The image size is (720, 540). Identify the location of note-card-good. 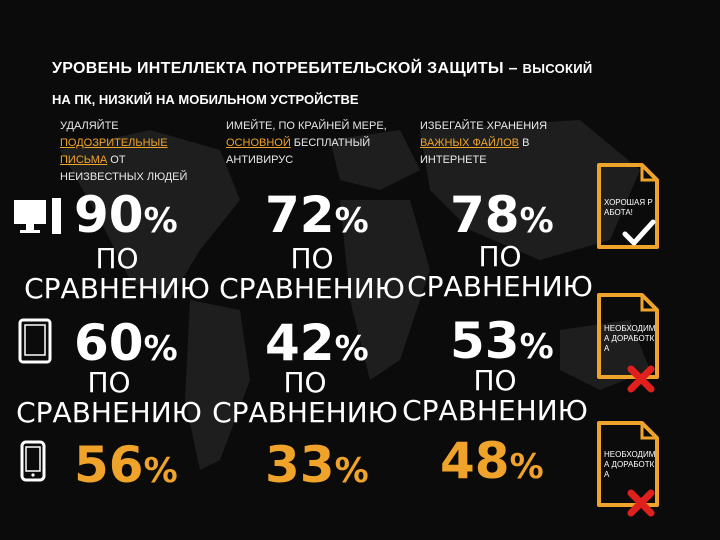
(628, 206).